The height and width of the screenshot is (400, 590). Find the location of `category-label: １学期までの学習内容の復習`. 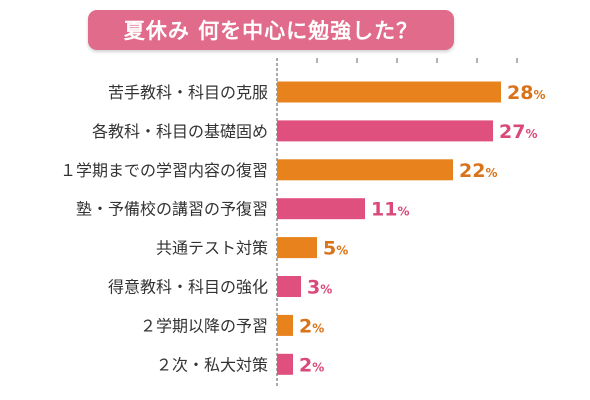

category-label: １学期までの学習内容の復習 is located at coordinates (164, 170).